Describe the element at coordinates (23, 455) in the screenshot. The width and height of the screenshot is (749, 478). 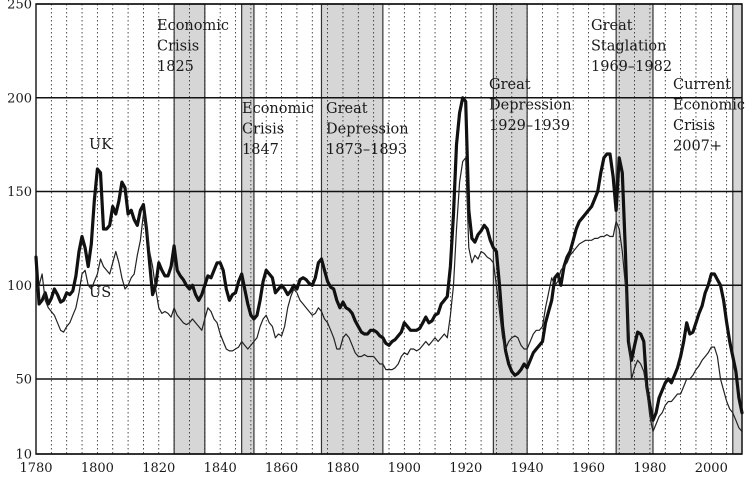
I see `y-tick-label: 10` at that location.